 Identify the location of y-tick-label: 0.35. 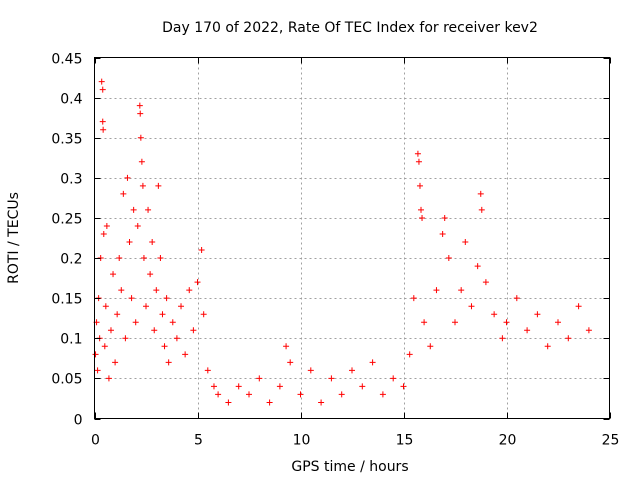
(66, 140).